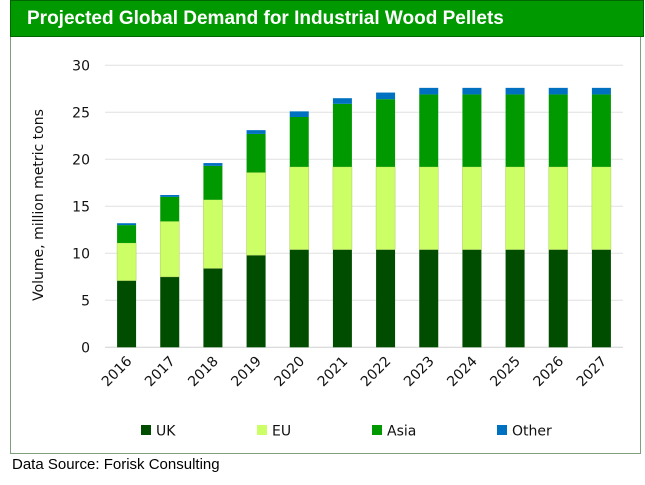 The image size is (645, 485). What do you see at coordinates (592, 372) in the screenshot?
I see `x-tick-label: 2027` at bounding box center [592, 372].